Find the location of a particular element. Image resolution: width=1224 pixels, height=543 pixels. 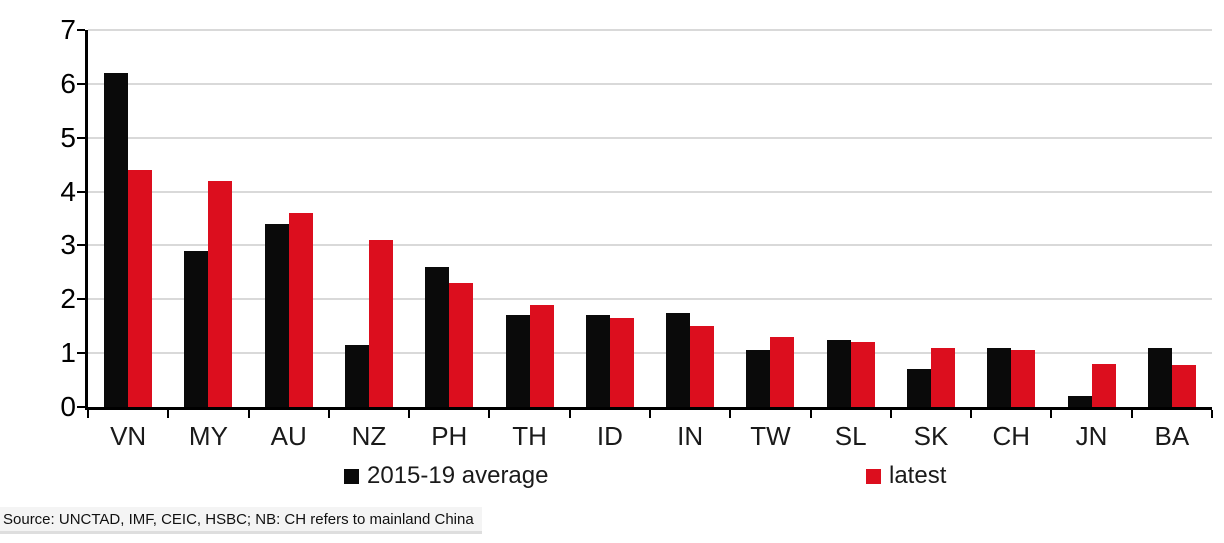

bar-tw-average is located at coordinates (758, 378).